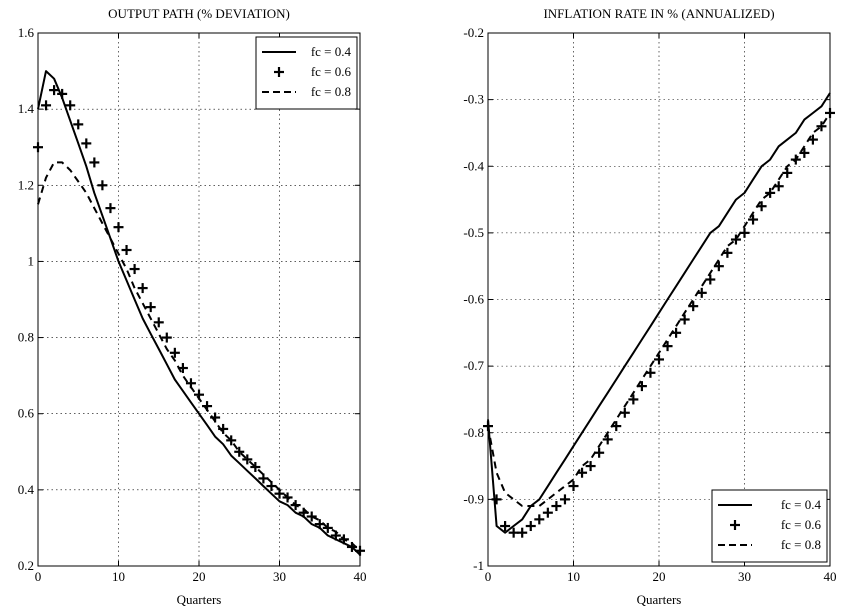 The height and width of the screenshot is (607, 841). I want to click on y-tick-label: 1.2, so click(26, 184).